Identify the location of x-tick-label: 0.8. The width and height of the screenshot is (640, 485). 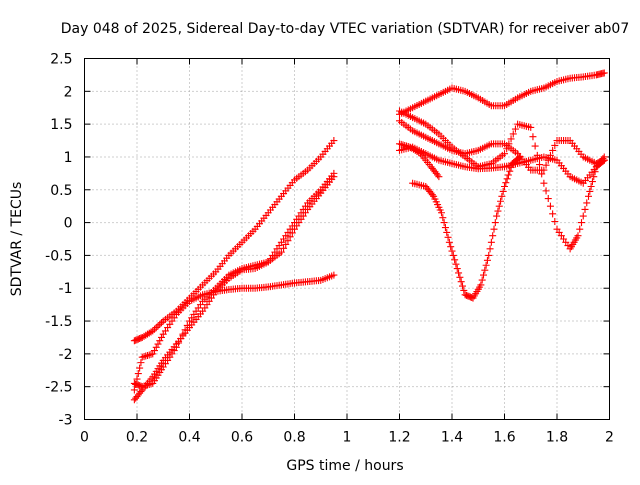
(294, 438).